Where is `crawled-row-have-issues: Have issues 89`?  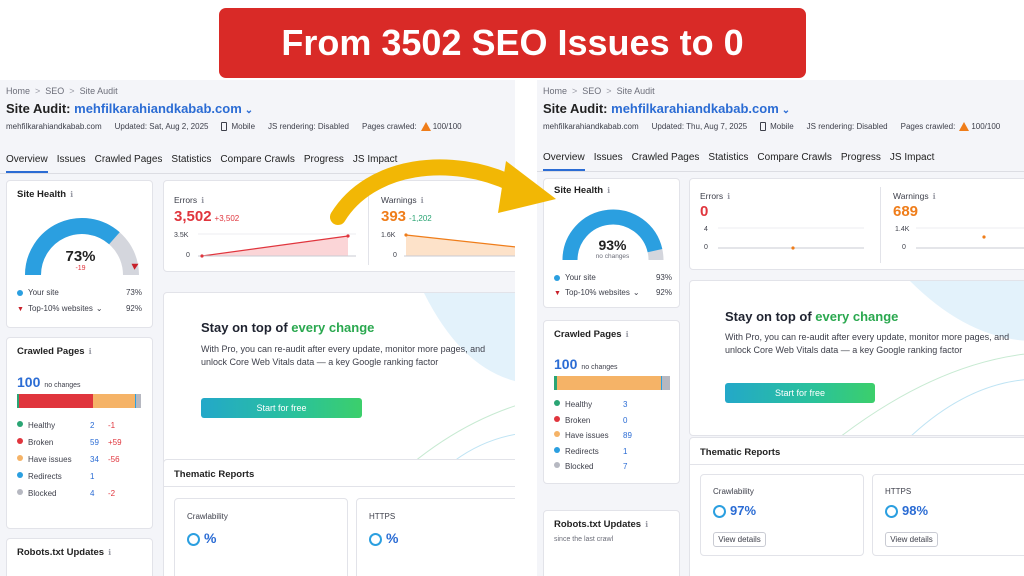
crawled-row-have-issues: Have issues 89 is located at coordinates (613, 435).